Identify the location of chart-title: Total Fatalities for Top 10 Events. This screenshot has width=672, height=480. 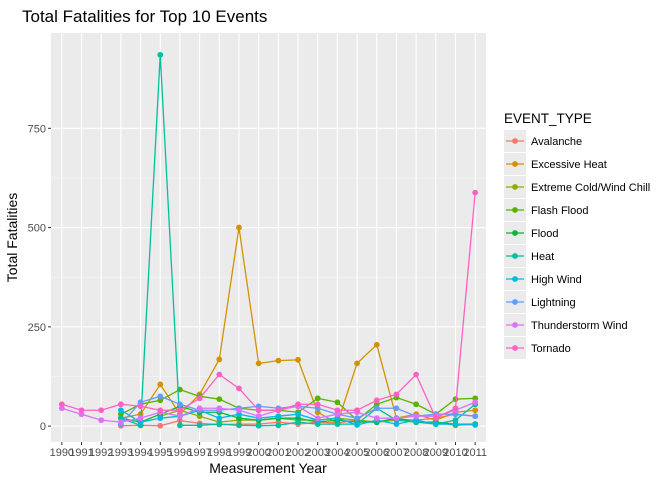
(144, 16).